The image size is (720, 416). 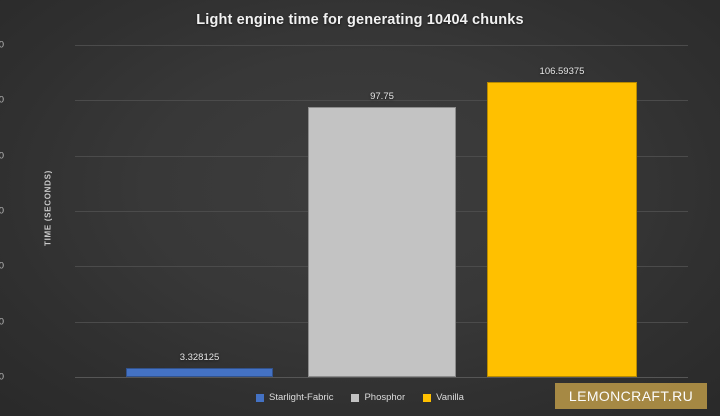 I want to click on bar-starlight-fabric: 3.328125, so click(x=199, y=364).